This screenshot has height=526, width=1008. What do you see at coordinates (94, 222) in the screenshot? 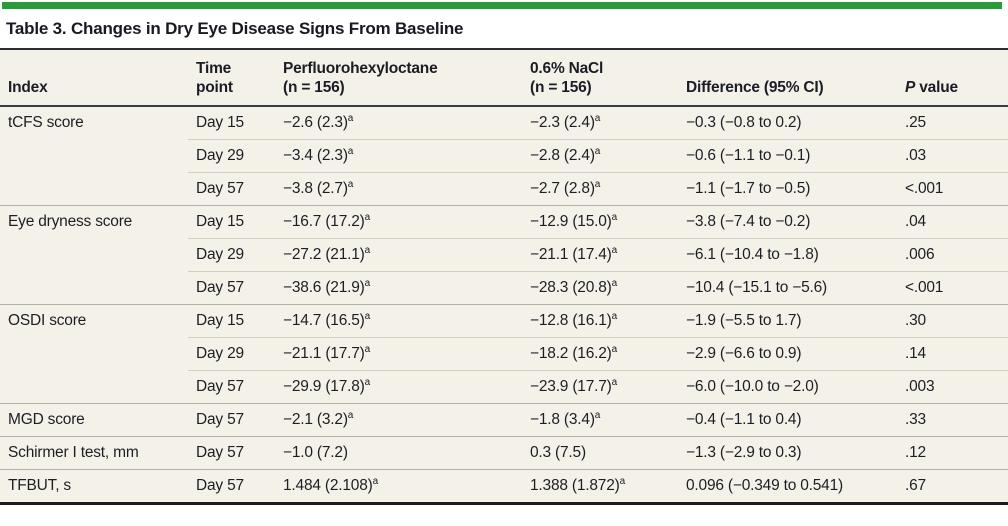
I see `cell-index: Eye dryness score` at bounding box center [94, 222].